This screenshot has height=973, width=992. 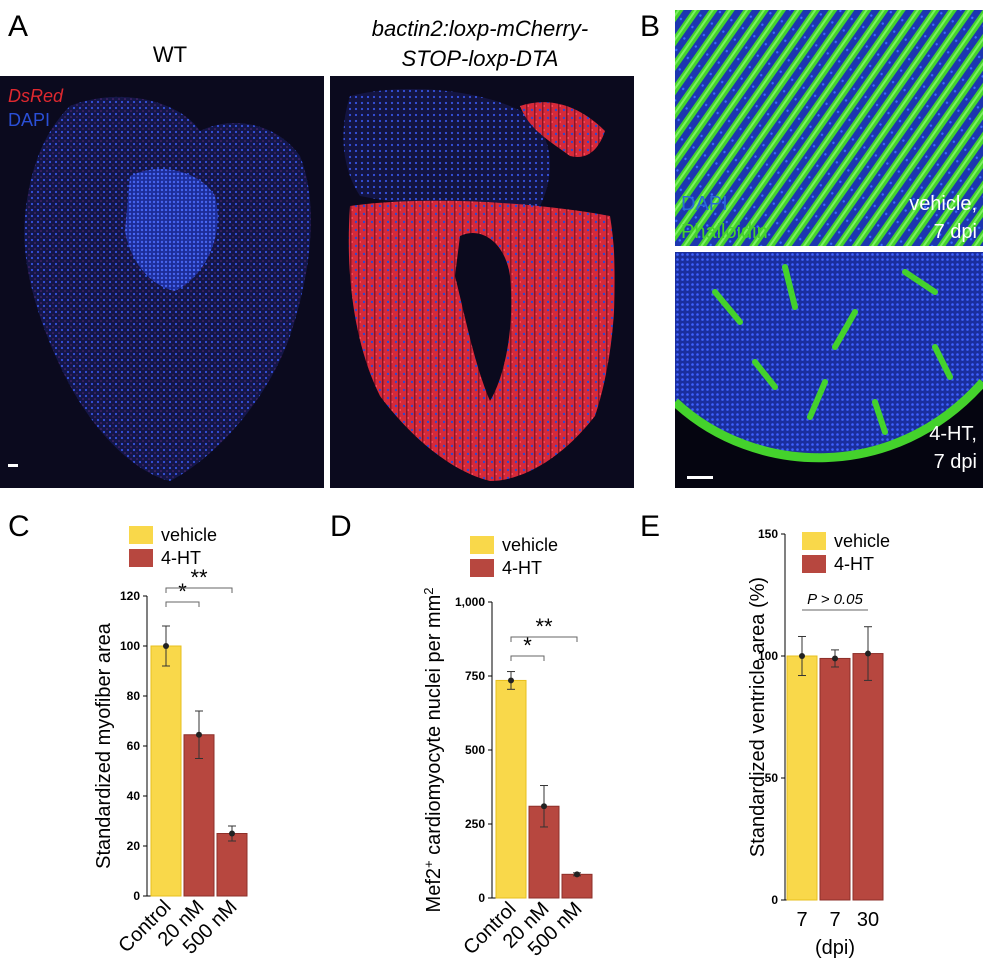 I want to click on vehicle-micrograph: DAPI Phalloidin vehicle, 7 dpi, so click(x=829, y=128).